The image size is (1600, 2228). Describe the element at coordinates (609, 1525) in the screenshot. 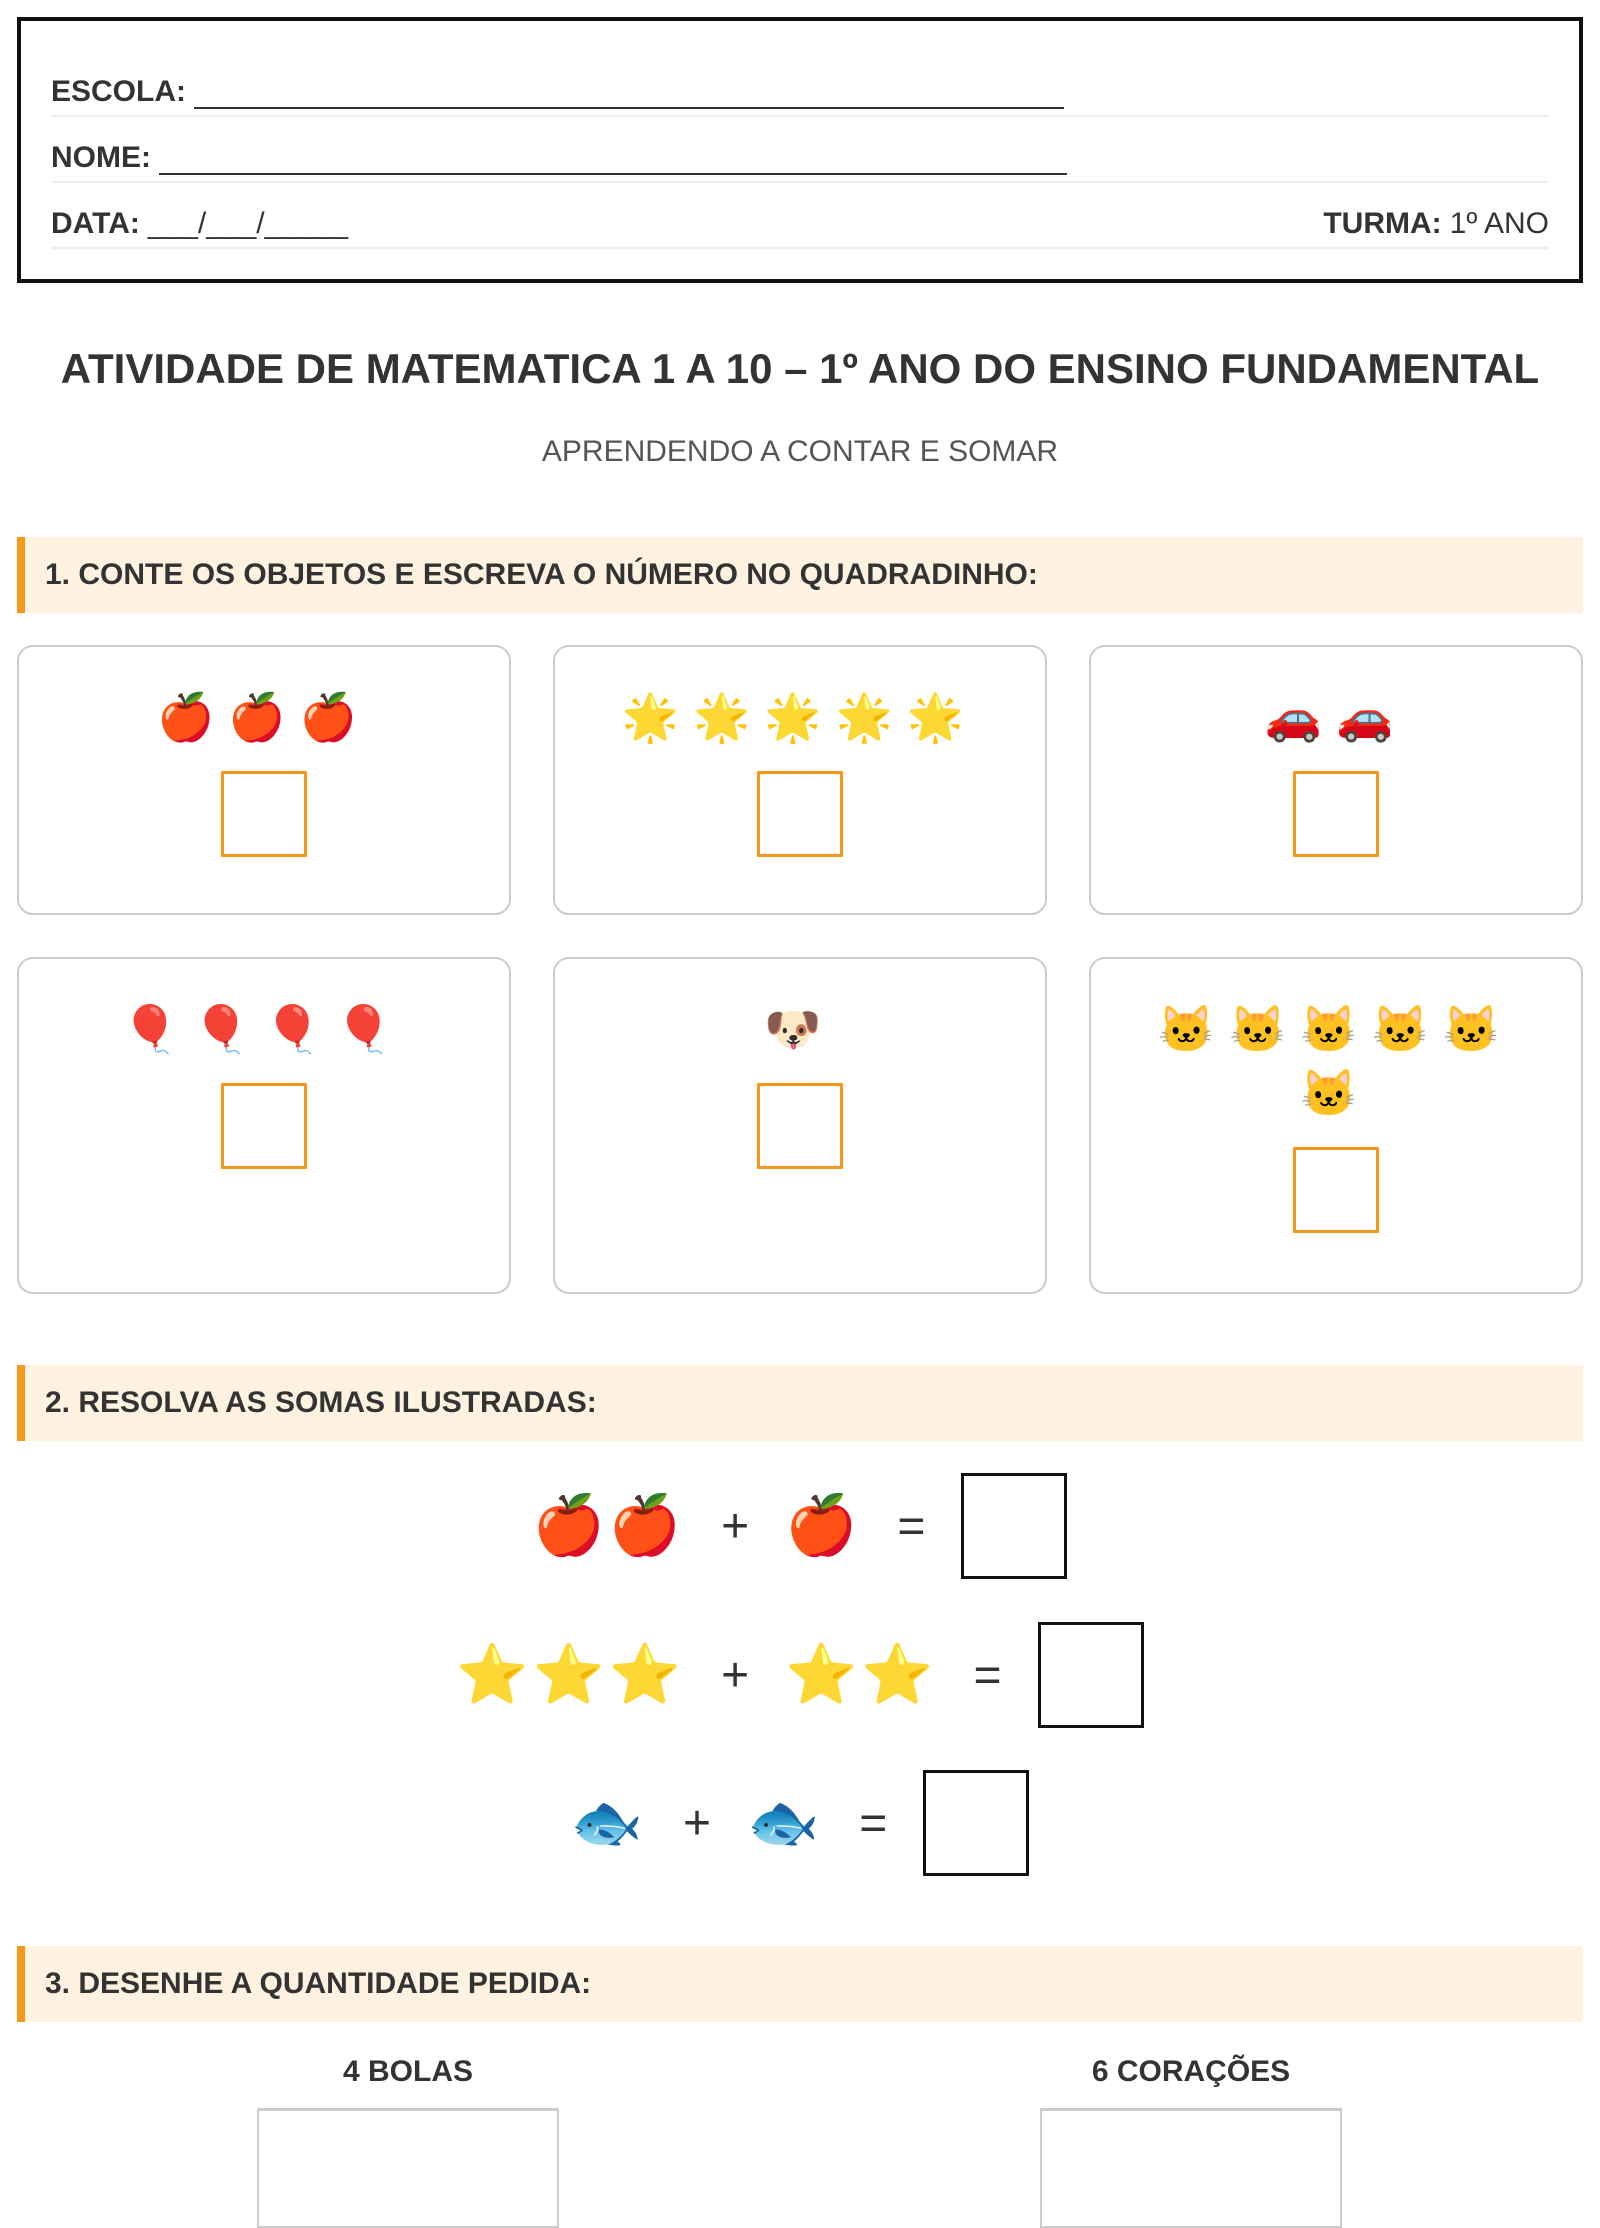

I see `apple-icon: 🍎🍎` at that location.